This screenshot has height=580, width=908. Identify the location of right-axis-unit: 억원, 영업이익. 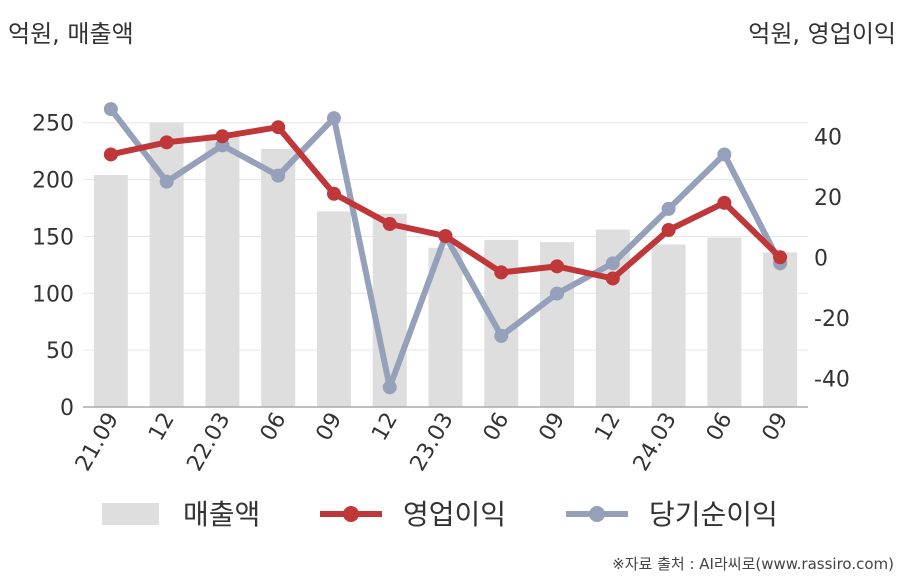
(822, 34).